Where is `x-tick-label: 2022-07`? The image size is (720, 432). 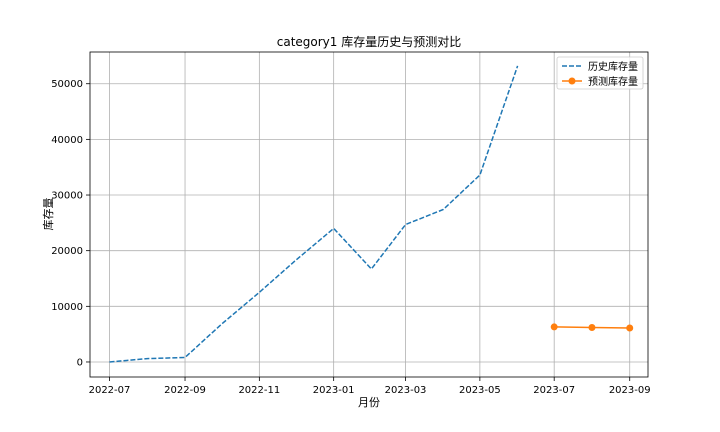
x-tick-label: 2022-07 is located at coordinates (110, 390).